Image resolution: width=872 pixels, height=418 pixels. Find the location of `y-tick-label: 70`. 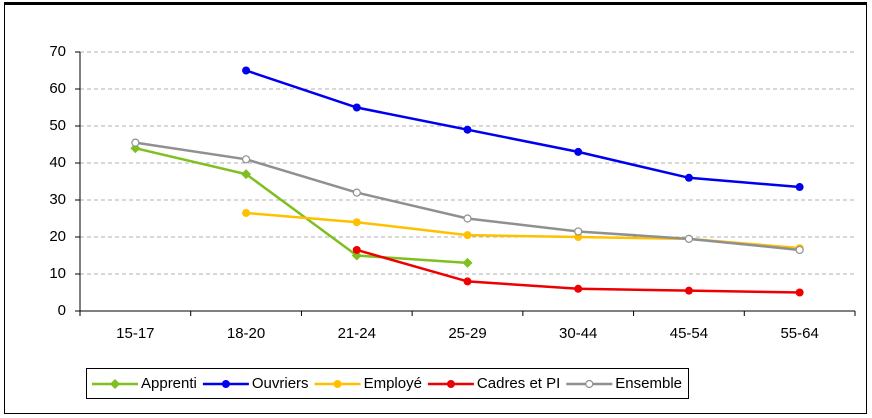

y-tick-label: 70 is located at coordinates (57, 51).